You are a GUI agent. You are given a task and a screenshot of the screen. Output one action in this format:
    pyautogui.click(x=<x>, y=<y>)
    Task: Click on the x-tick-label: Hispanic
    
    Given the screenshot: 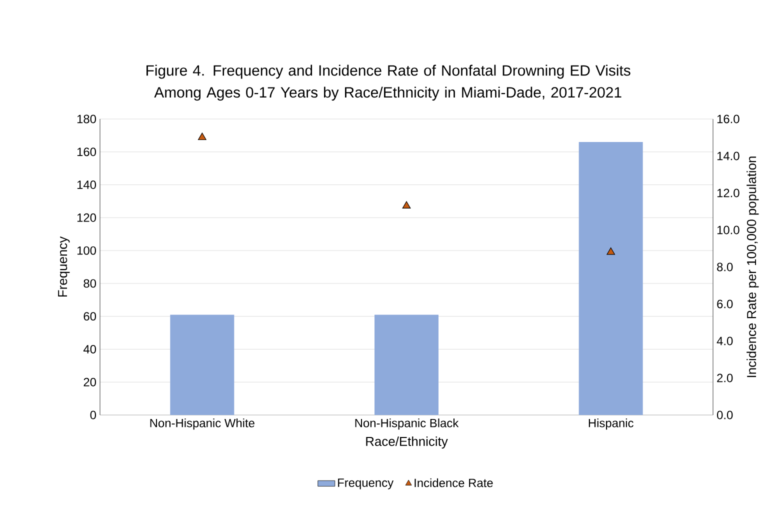 What is the action you would take?
    pyautogui.click(x=611, y=424)
    